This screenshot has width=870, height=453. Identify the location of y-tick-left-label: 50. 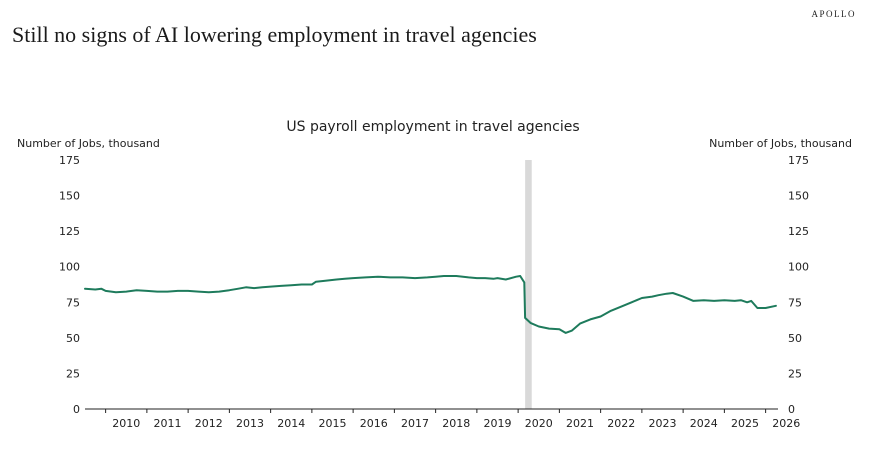
(73, 338).